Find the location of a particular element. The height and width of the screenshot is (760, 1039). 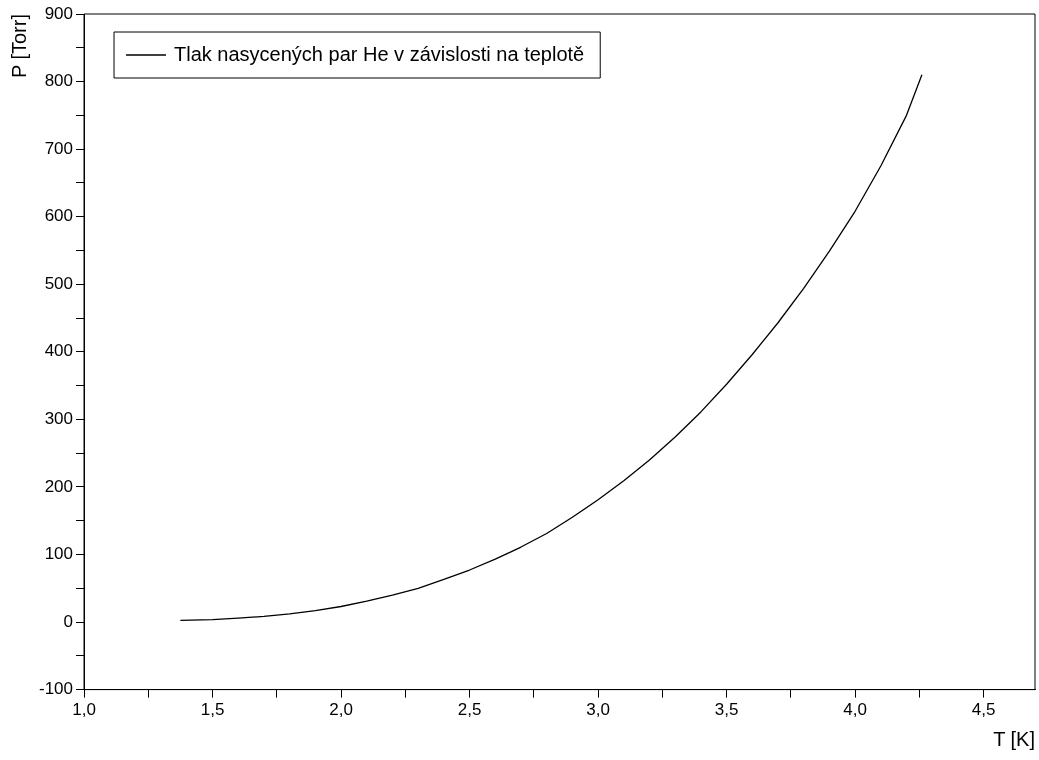

y-tick-label: 300 is located at coordinates (59, 419).